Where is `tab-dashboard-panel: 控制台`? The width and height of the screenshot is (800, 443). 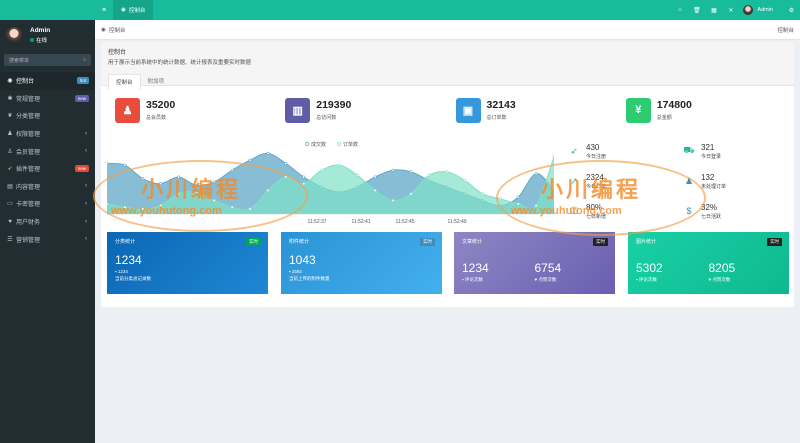 tab-dashboard-panel: 控制台 is located at coordinates (124, 82).